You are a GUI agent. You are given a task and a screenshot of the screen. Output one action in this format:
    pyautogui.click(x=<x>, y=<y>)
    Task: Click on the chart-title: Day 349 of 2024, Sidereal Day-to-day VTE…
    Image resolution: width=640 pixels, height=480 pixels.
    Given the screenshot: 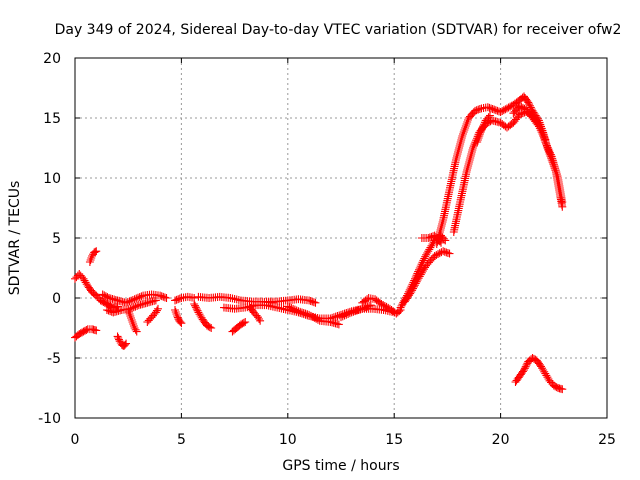 What is the action you would take?
    pyautogui.click(x=338, y=30)
    